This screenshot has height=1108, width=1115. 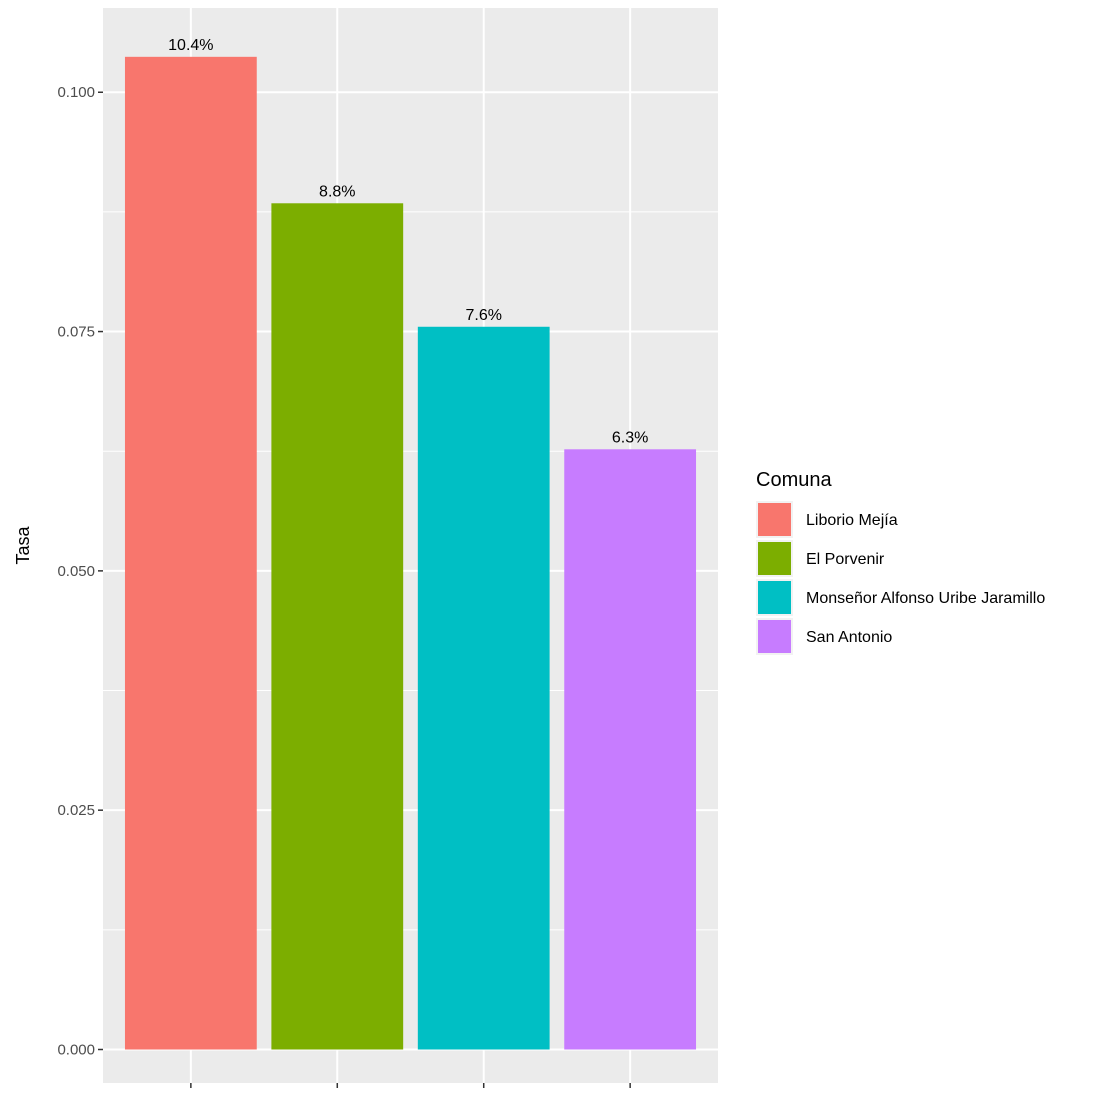 What do you see at coordinates (849, 637) in the screenshot?
I see `legend-label: San Antonio` at bounding box center [849, 637].